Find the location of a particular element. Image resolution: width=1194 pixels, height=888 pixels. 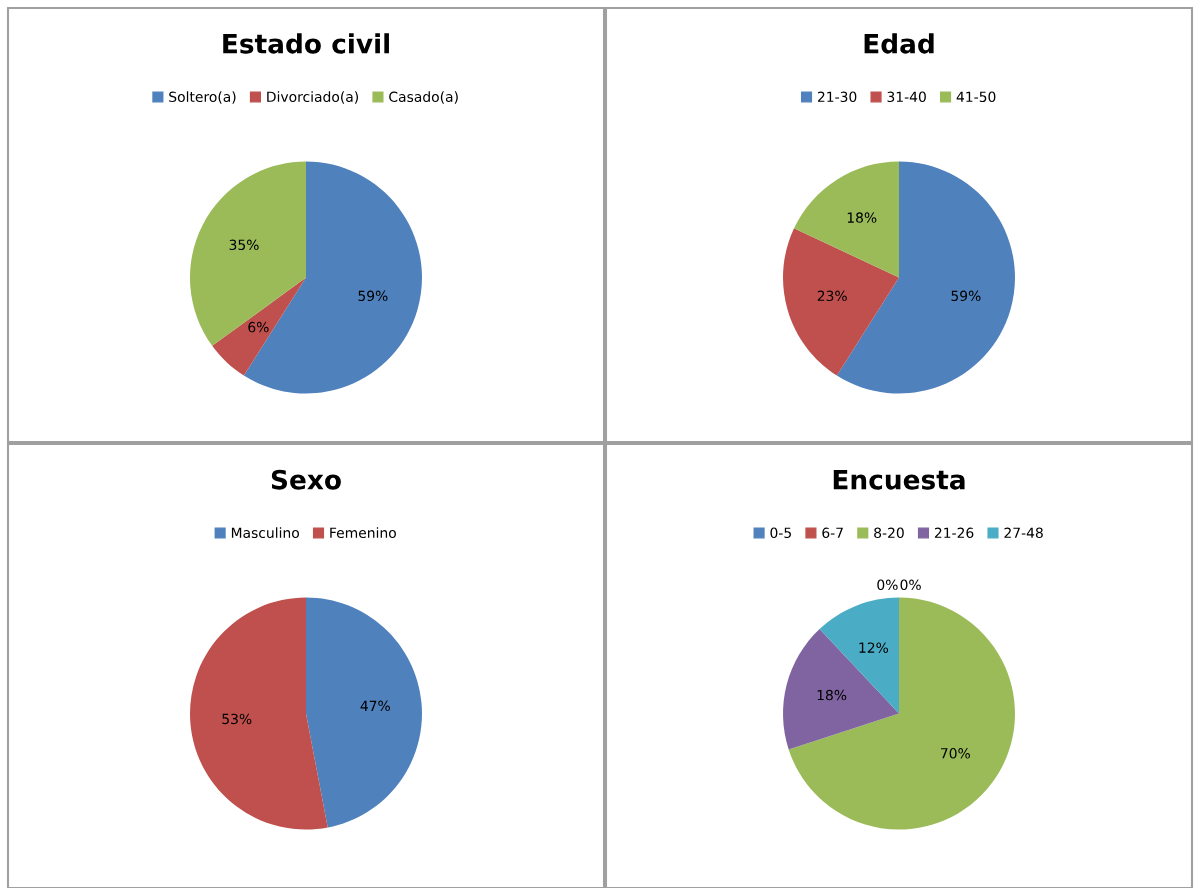

legend-label: 27-48 is located at coordinates (1023, 533).